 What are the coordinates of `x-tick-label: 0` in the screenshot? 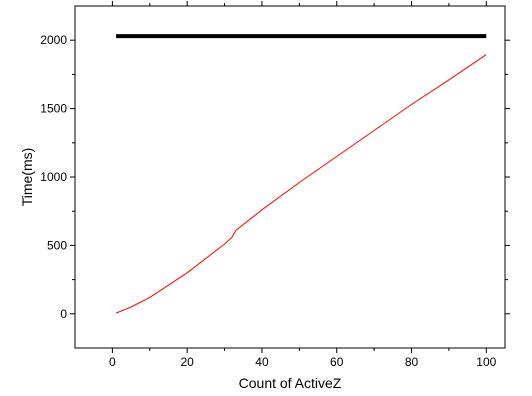 It's located at (112, 362).